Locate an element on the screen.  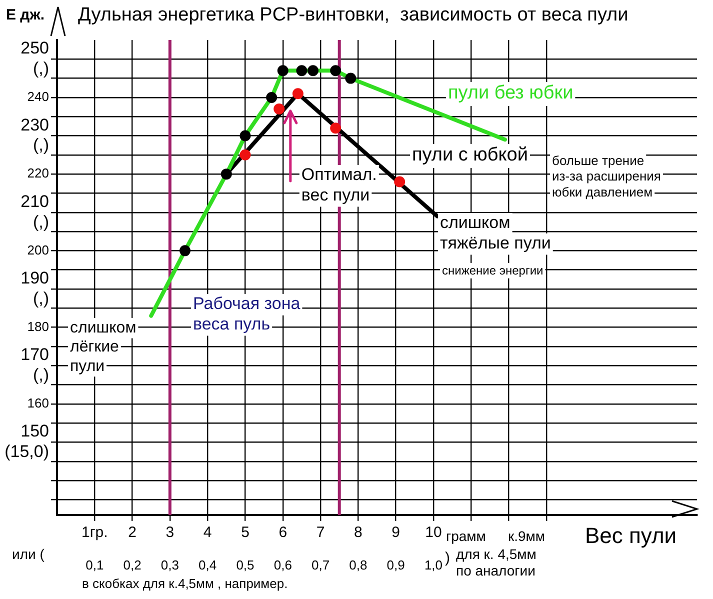
text: для к. 4,5мм по аналогии is located at coordinates (496, 562).